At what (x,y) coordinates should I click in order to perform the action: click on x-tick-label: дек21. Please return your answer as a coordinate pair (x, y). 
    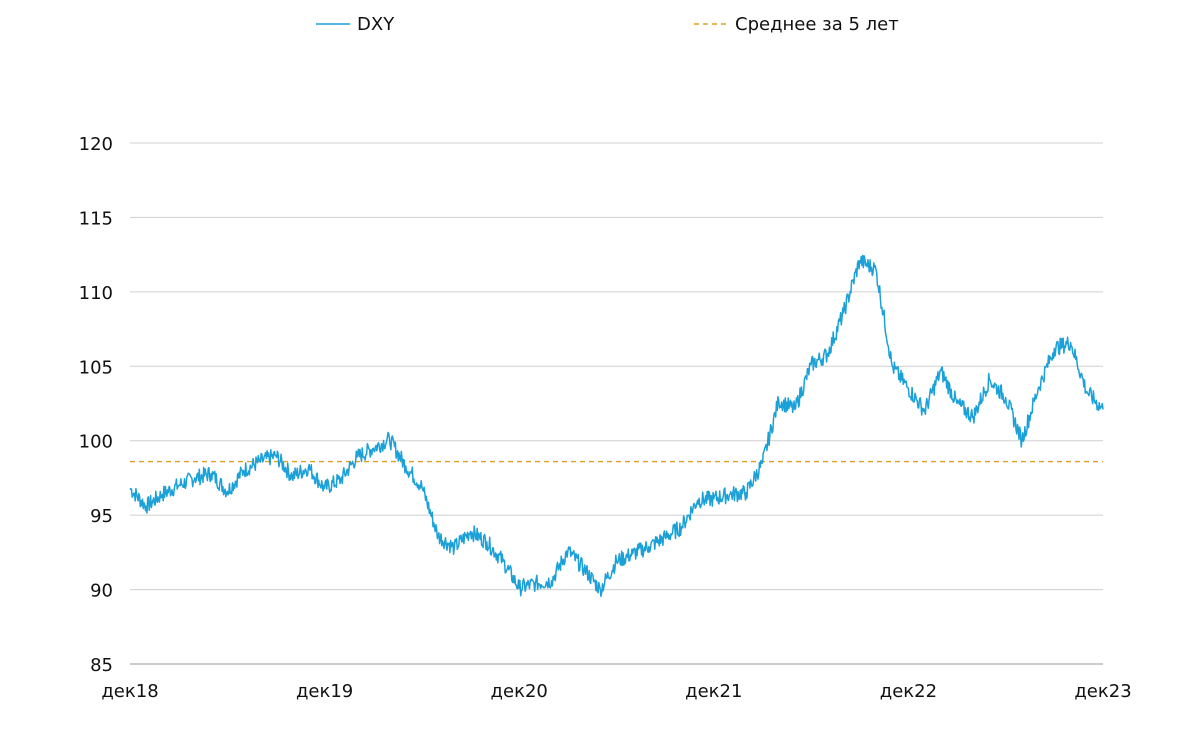
    Looking at the image, I should click on (713, 691).